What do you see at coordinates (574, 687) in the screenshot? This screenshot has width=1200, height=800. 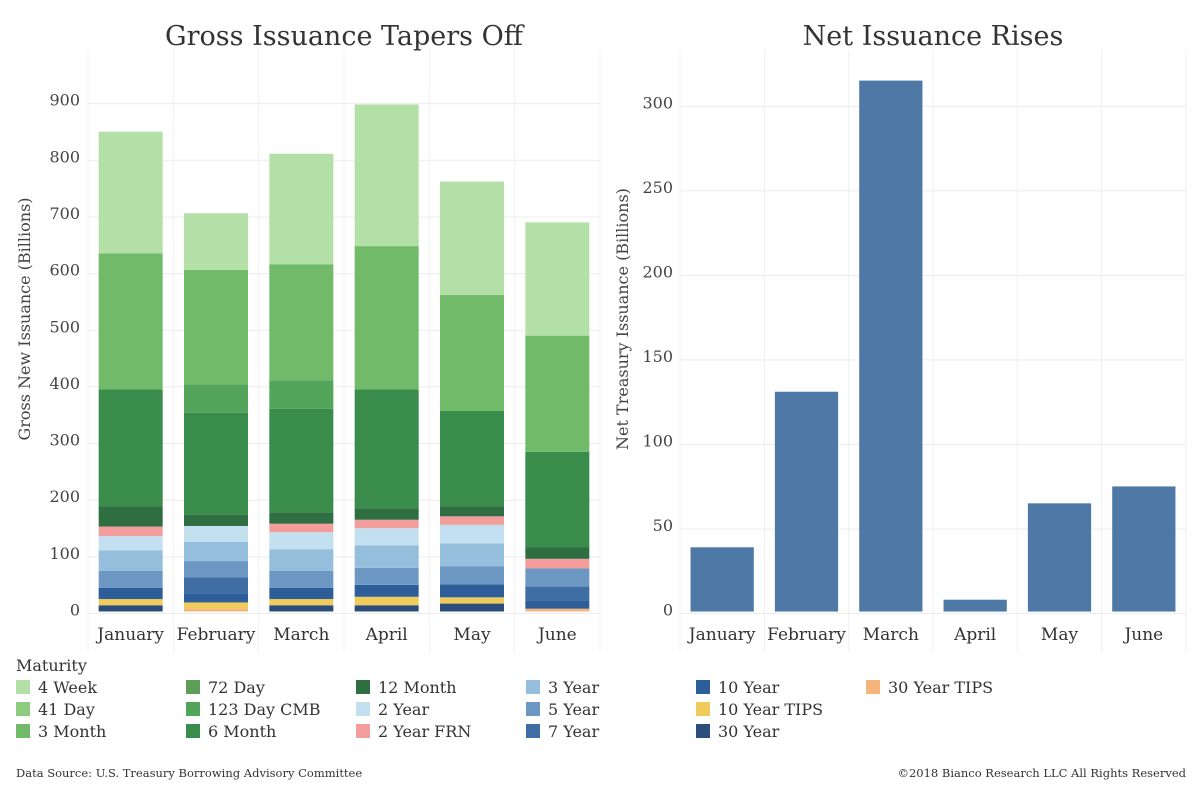 I see `legend-label: 3 Year` at bounding box center [574, 687].